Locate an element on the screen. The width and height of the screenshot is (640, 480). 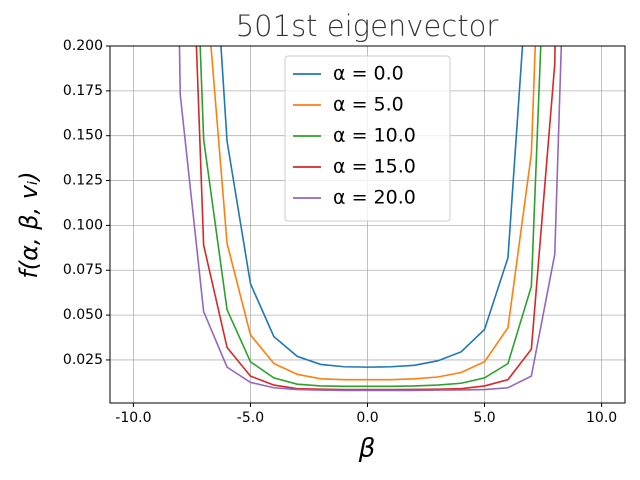
x-tick-label: -5.0 is located at coordinates (250, 418).